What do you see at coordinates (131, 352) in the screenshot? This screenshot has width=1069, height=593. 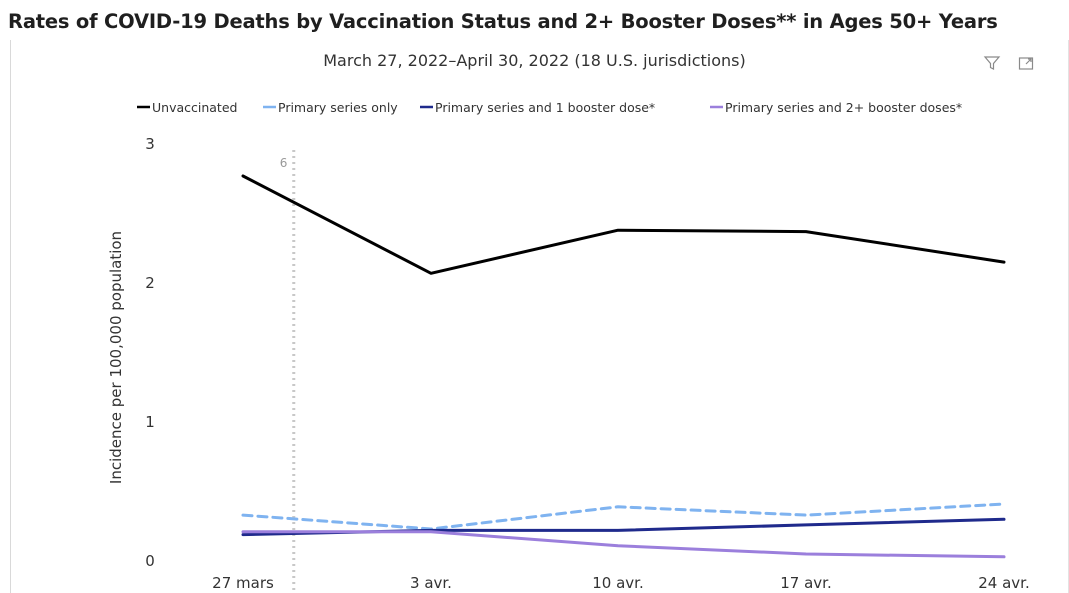 I see `y-axis: 0 1 2 3 Incidence per 100,000 population` at bounding box center [131, 352].